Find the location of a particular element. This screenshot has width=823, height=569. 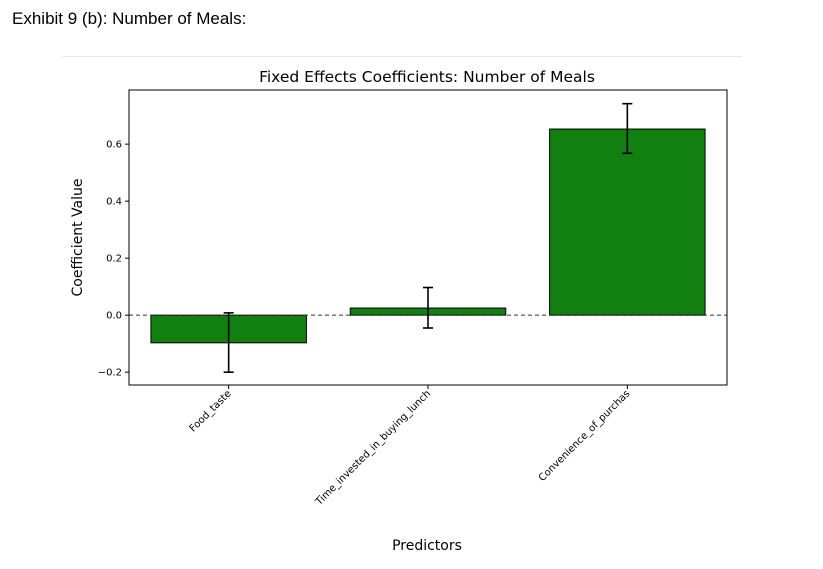

y-axis: −0.2 0.0 0.2 0.4 0.6 is located at coordinates (113, 259).